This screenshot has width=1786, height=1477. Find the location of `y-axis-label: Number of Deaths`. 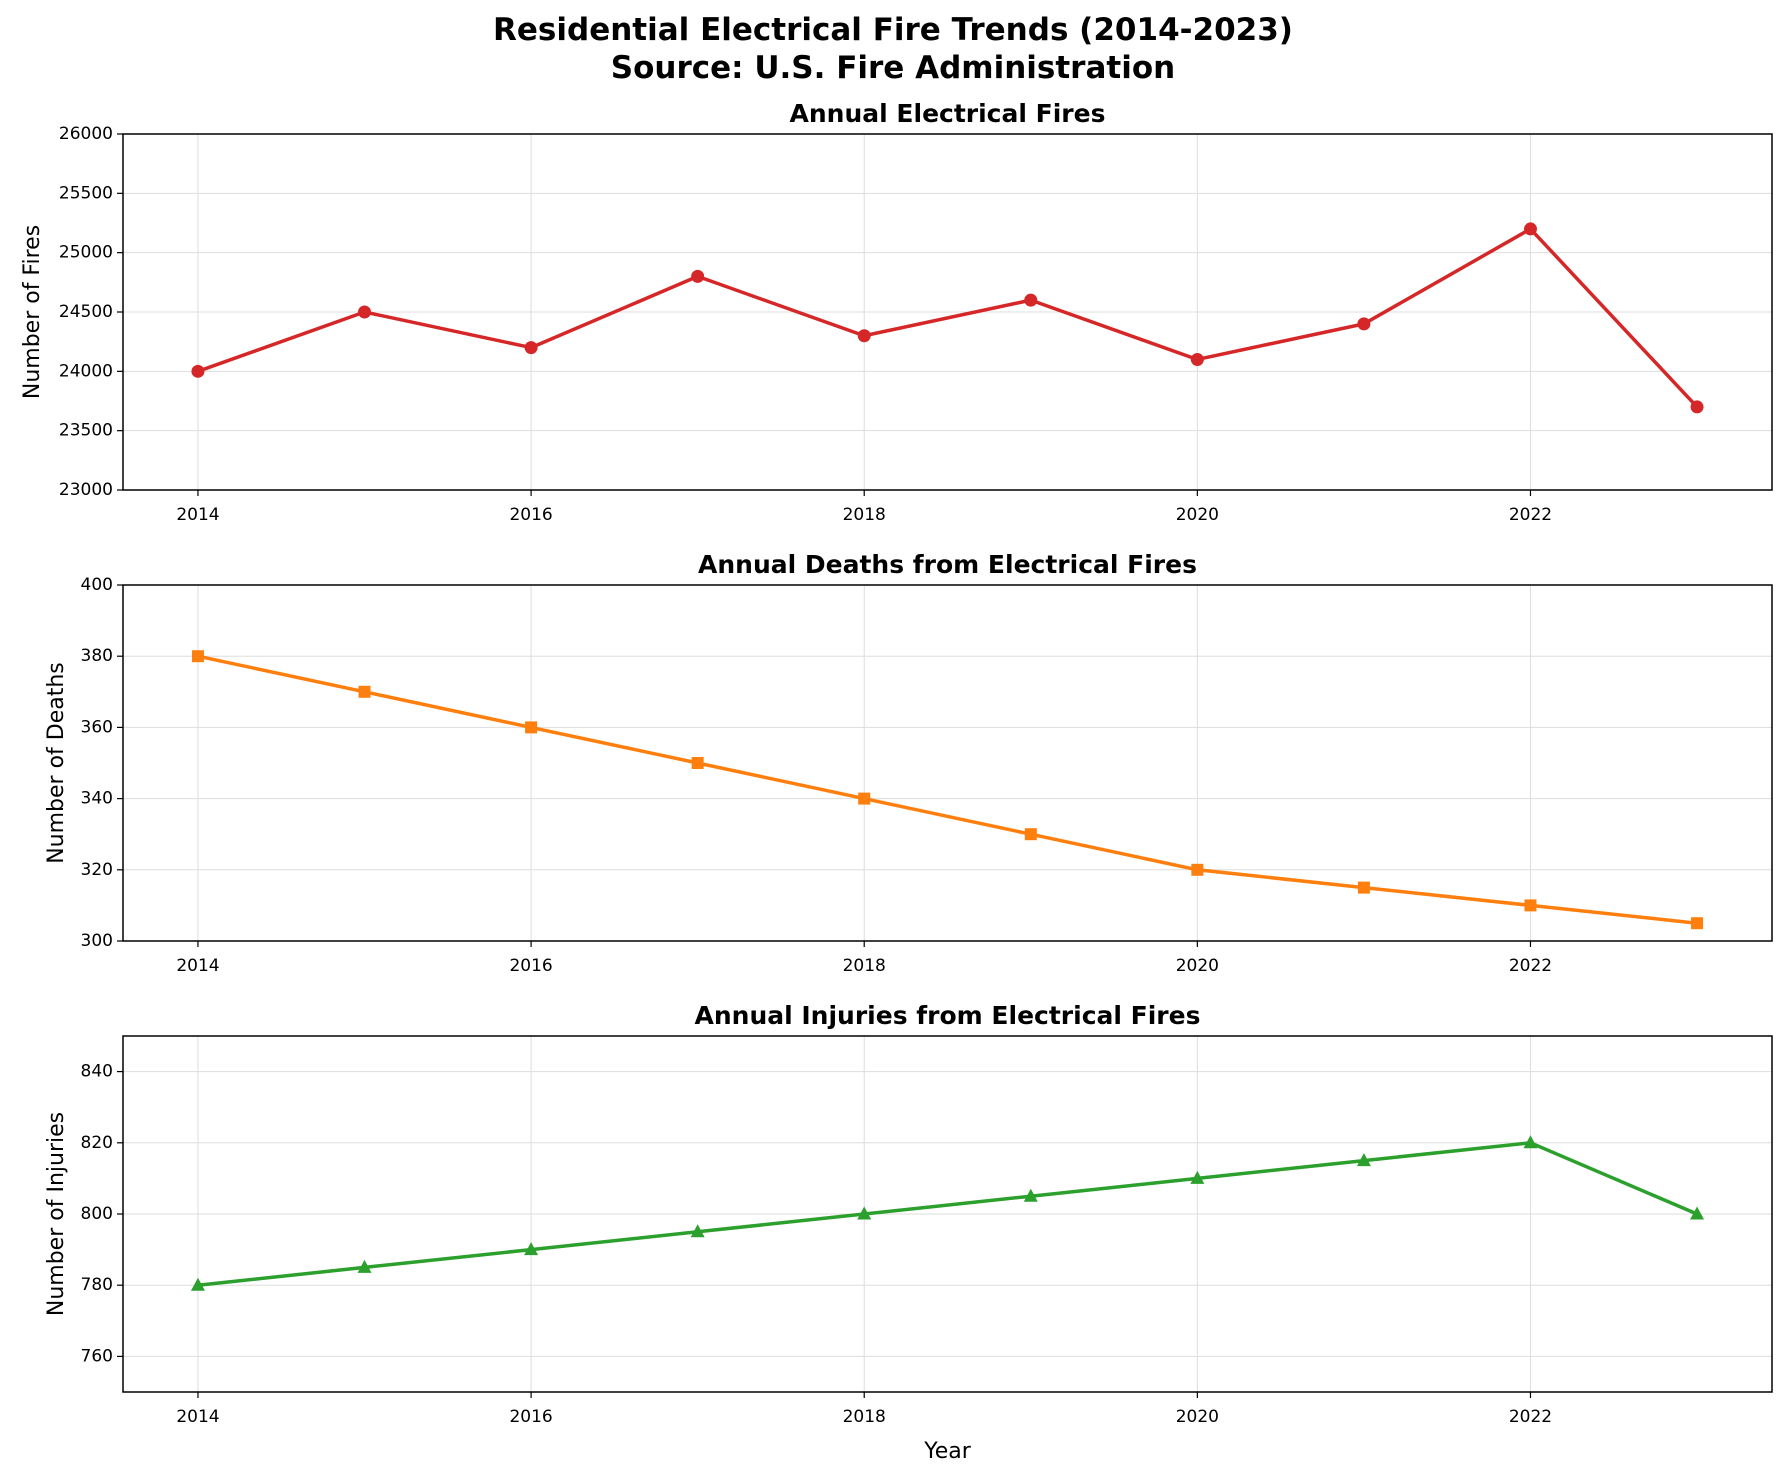

y-axis-label: Number of Deaths is located at coordinates (56, 763).